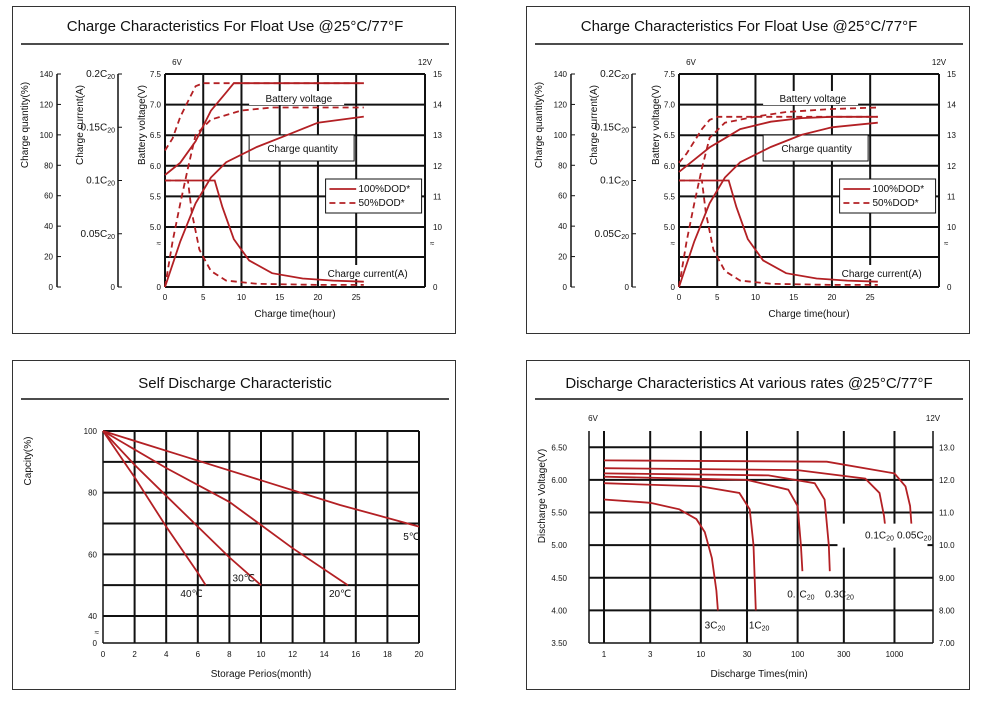 The height and width of the screenshot is (705, 992). What do you see at coordinates (947, 578) in the screenshot?
I see `voltage-12v-tick: 9.00` at bounding box center [947, 578].